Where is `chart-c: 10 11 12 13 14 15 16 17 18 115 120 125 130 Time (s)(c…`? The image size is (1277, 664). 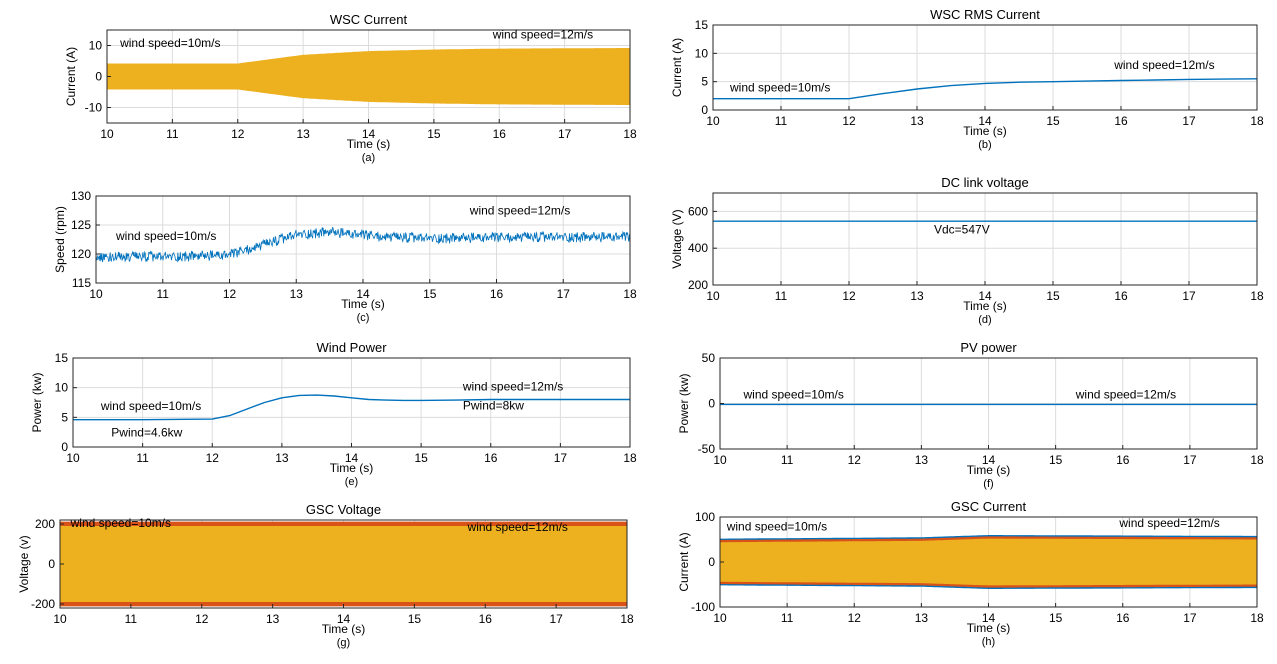
chart-c: 10 11 12 13 14 15 16 17 18 115 120 125 130 Time (s)(c… is located at coordinates (345, 256).